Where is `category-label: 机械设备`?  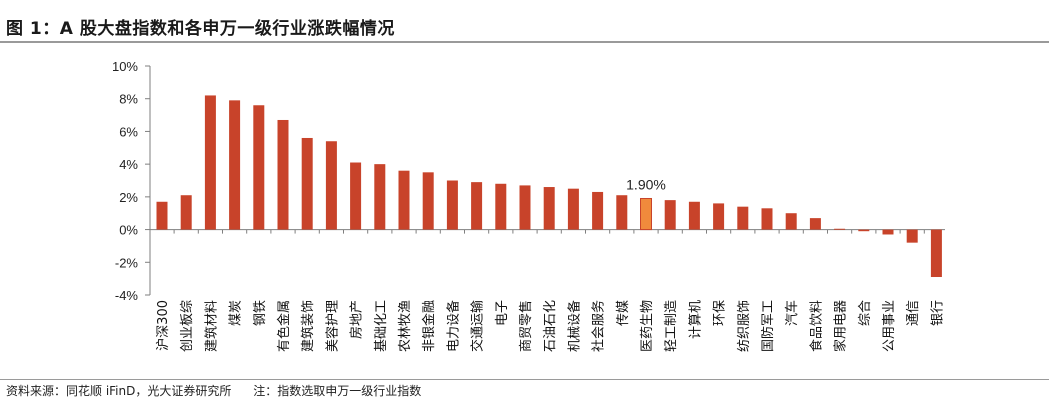
category-label: 机械设备 is located at coordinates (574, 326).